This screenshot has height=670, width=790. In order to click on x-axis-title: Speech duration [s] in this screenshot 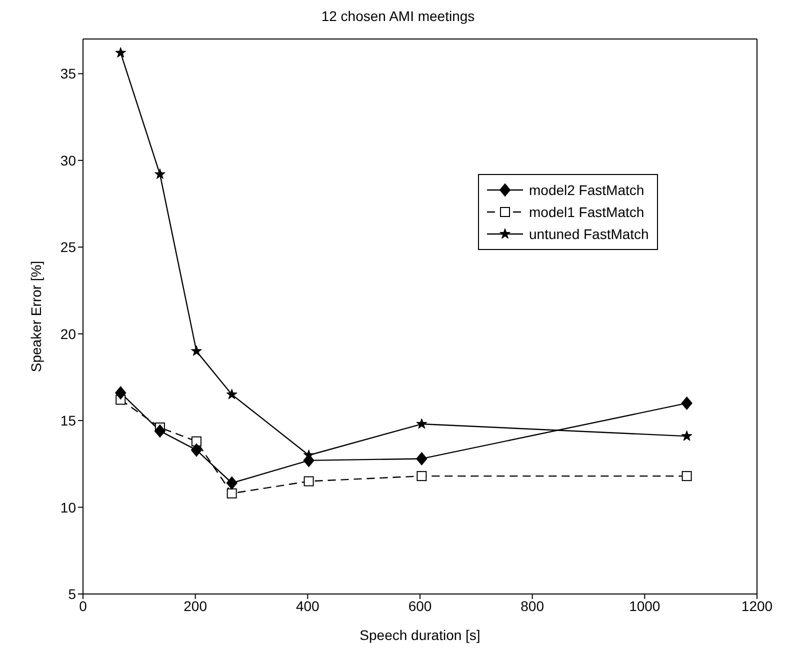, I will do `click(420, 634)`.